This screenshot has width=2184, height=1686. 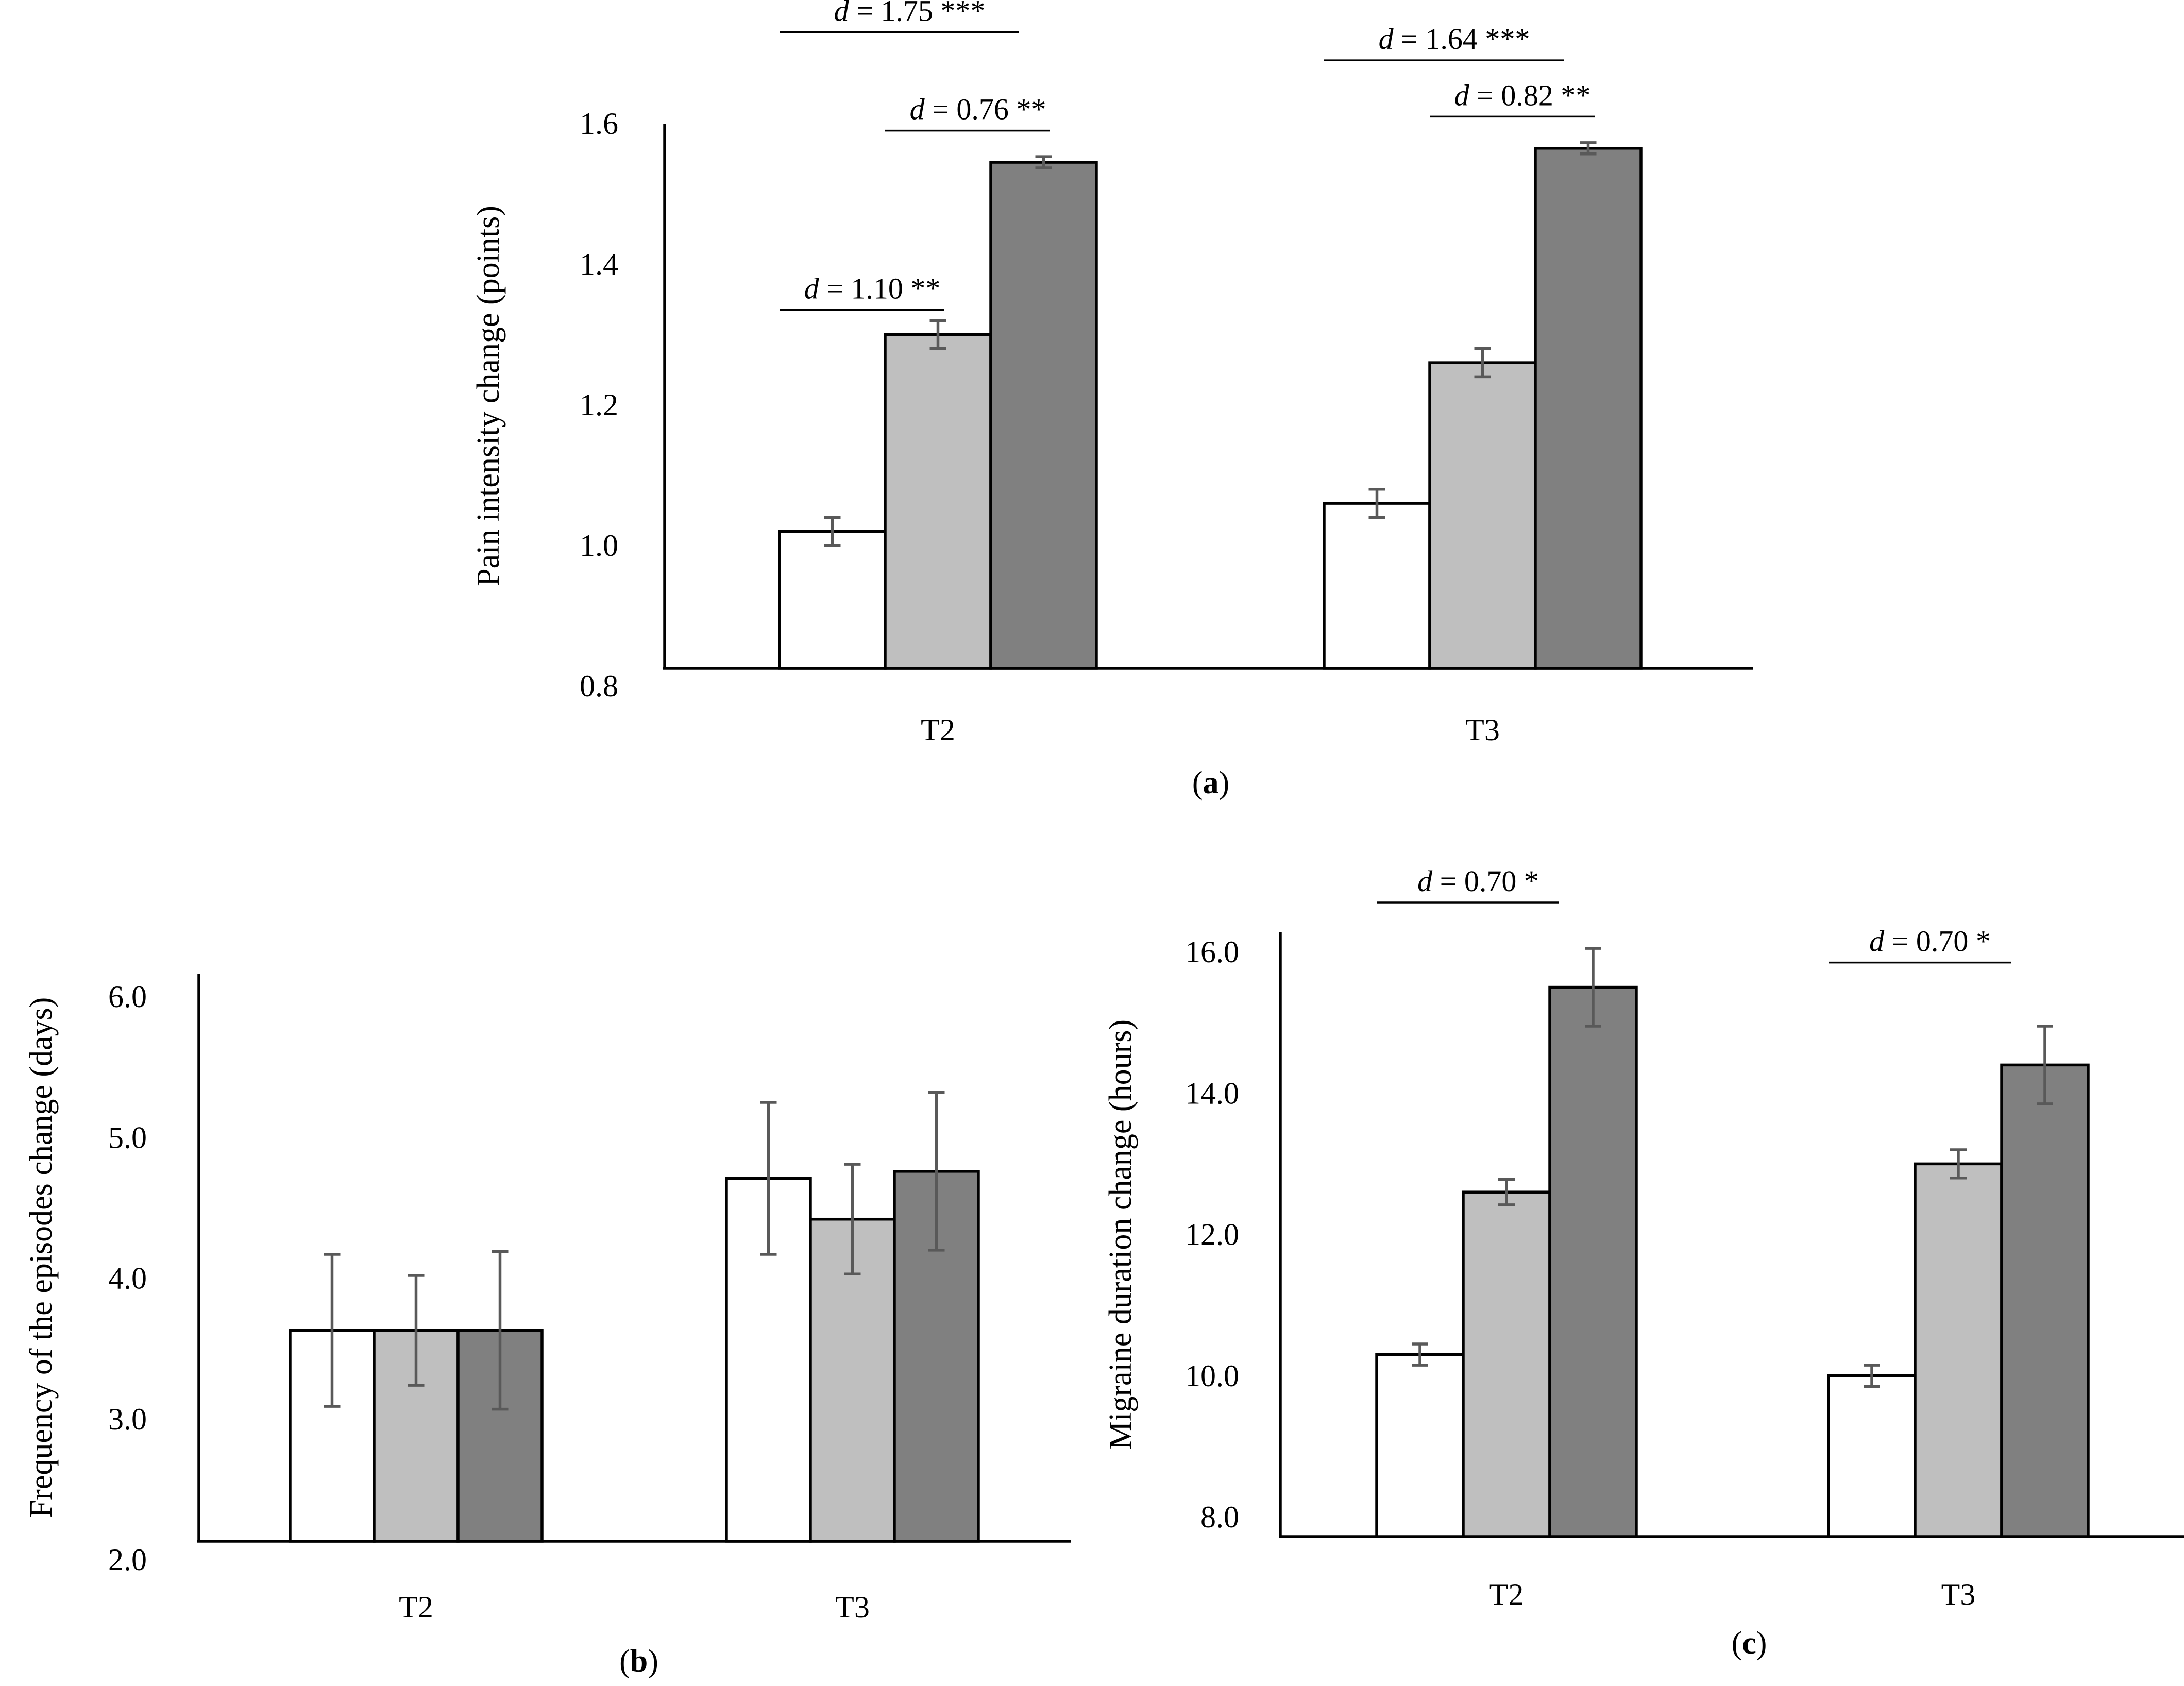 What do you see at coordinates (1219, 1517) in the screenshot?
I see `y-tick-label: 8.0` at bounding box center [1219, 1517].